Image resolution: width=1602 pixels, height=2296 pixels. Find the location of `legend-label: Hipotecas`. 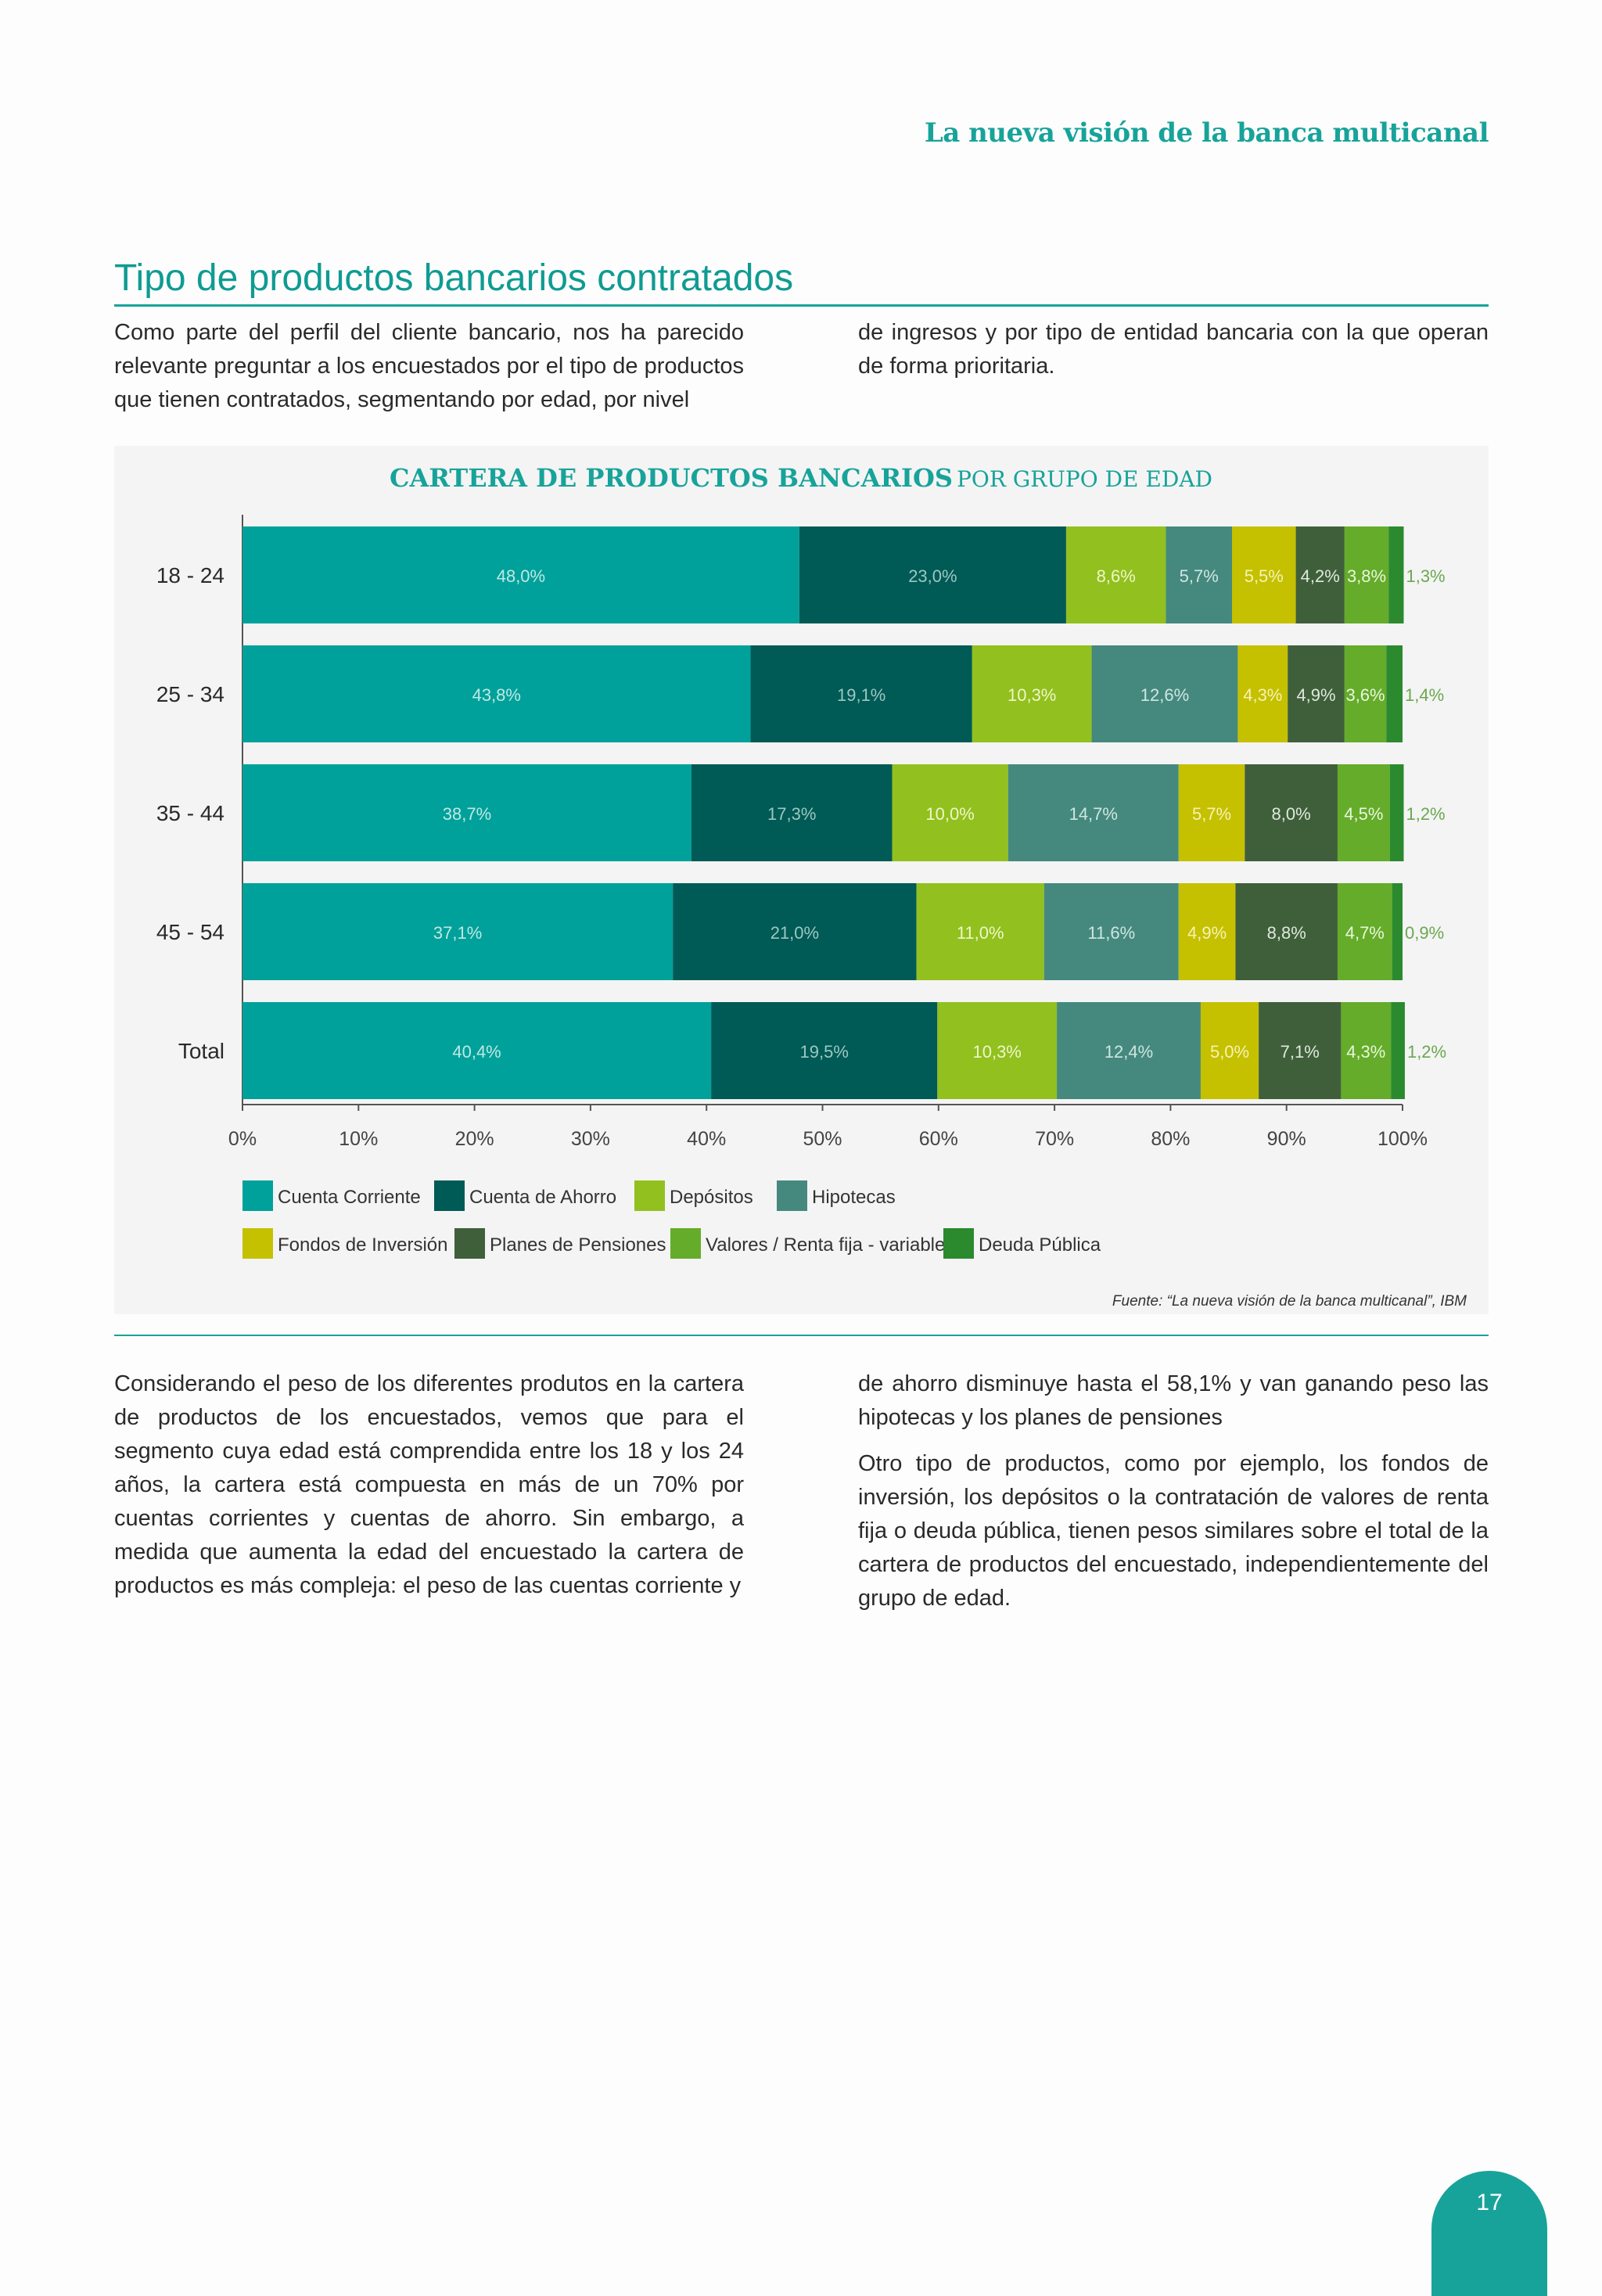

legend-label: Hipotecas is located at coordinates (854, 1197).